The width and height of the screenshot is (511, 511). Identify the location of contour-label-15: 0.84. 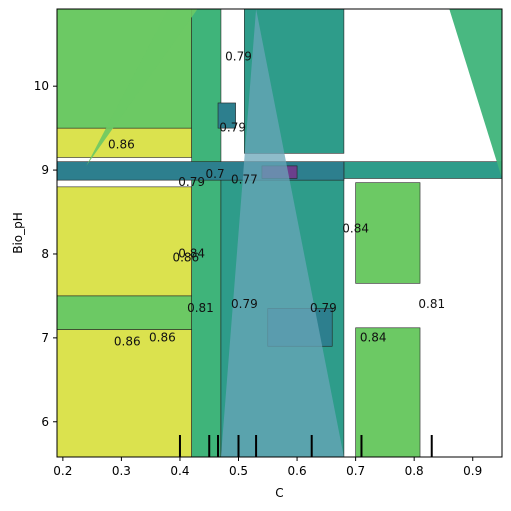
(373, 337).